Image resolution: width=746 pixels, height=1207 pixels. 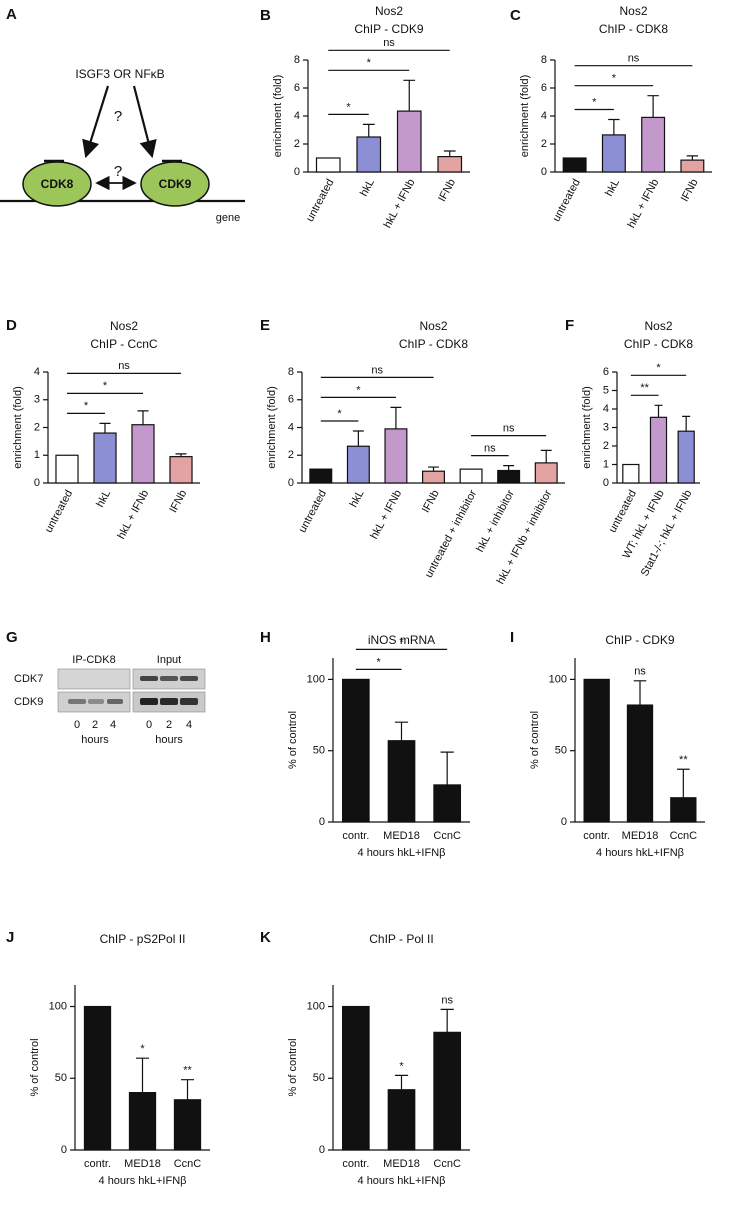 I want to click on x-tick-label: IFNb, so click(x=178, y=501).